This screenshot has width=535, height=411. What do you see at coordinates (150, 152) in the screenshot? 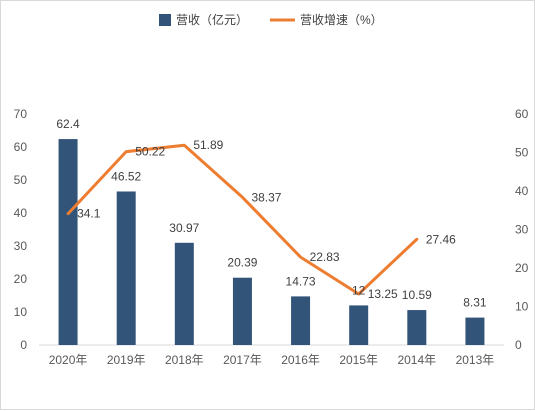
I see `line-data-label: 50.22` at bounding box center [150, 152].